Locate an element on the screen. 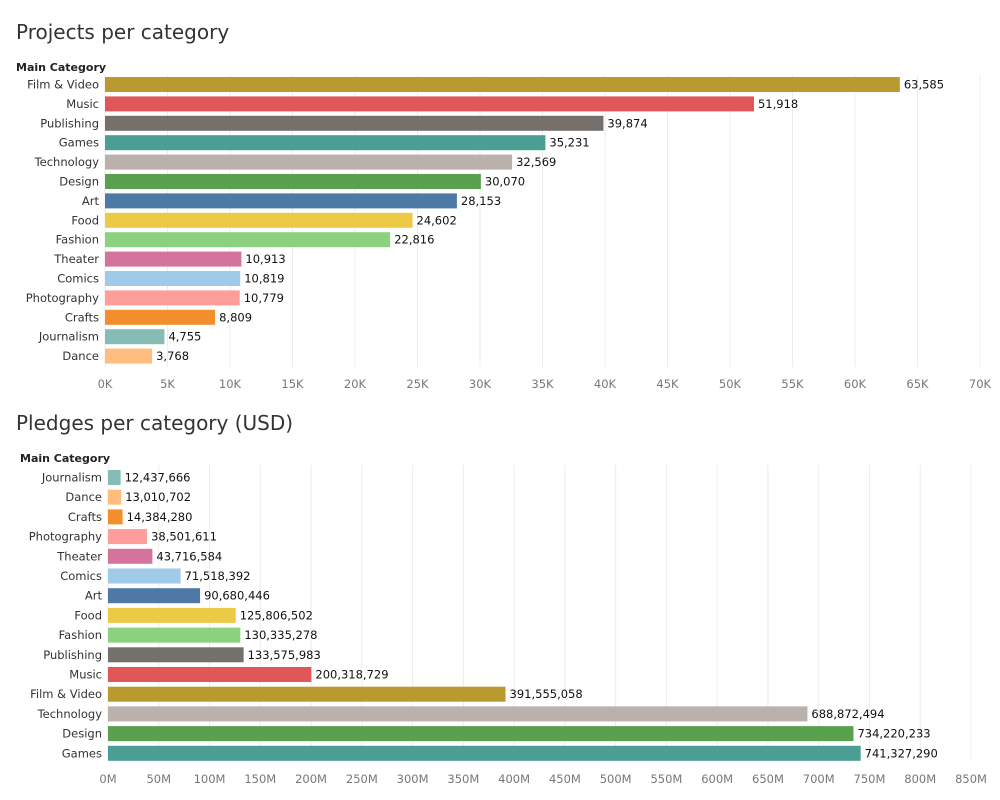 This screenshot has width=1000, height=800. tick-label: 70K is located at coordinates (980, 384).